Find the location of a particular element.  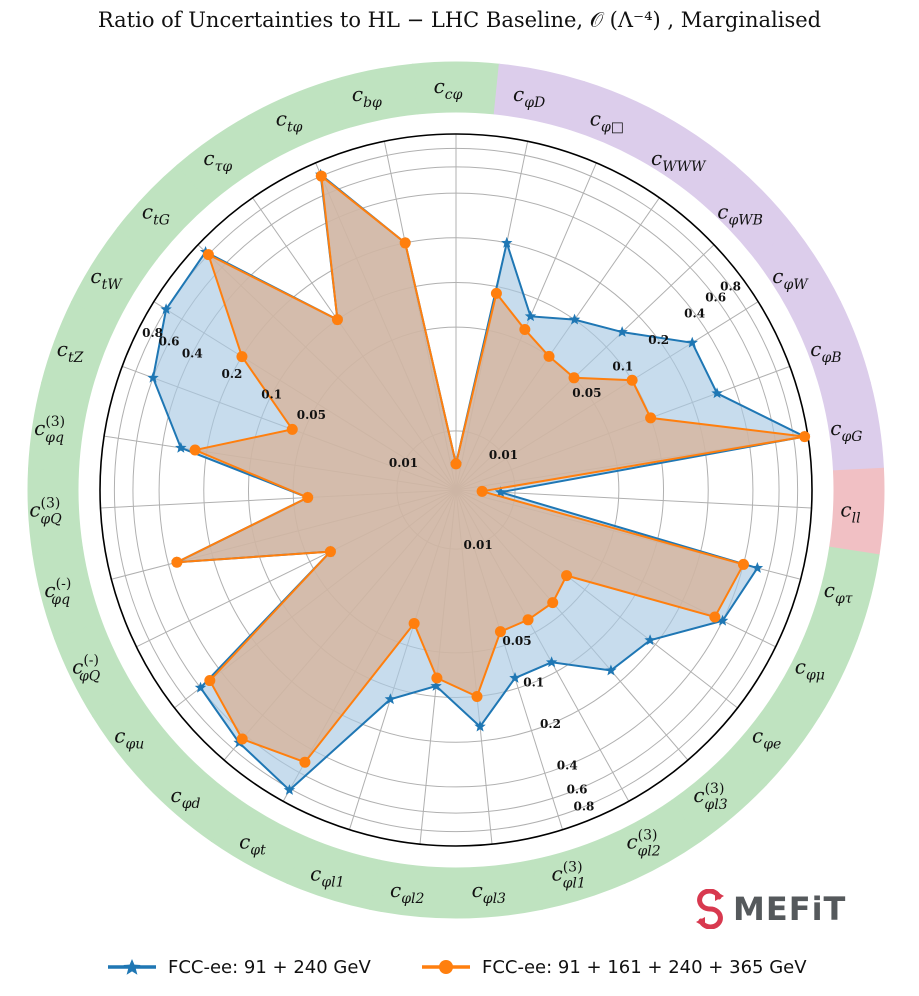

category-label: cφl3 is located at coordinates (489, 892).